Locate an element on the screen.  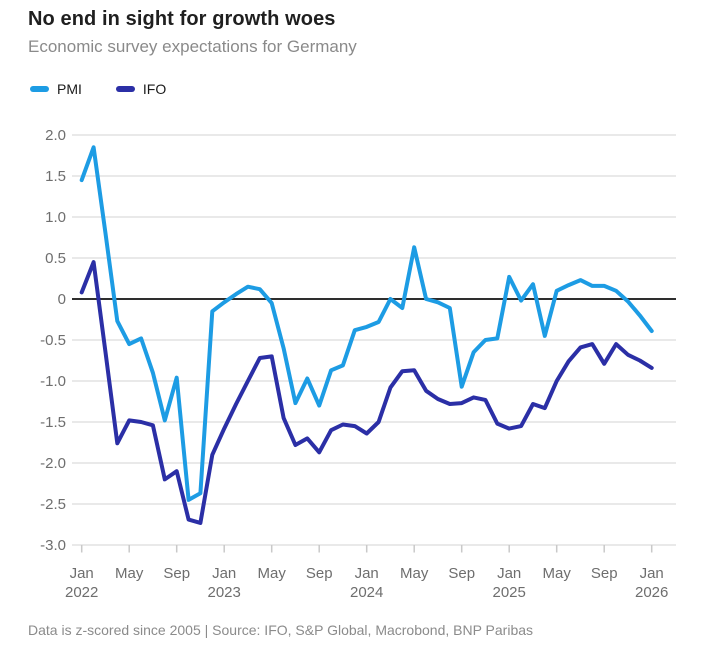
legend: PMI IFO is located at coordinates (98, 89).